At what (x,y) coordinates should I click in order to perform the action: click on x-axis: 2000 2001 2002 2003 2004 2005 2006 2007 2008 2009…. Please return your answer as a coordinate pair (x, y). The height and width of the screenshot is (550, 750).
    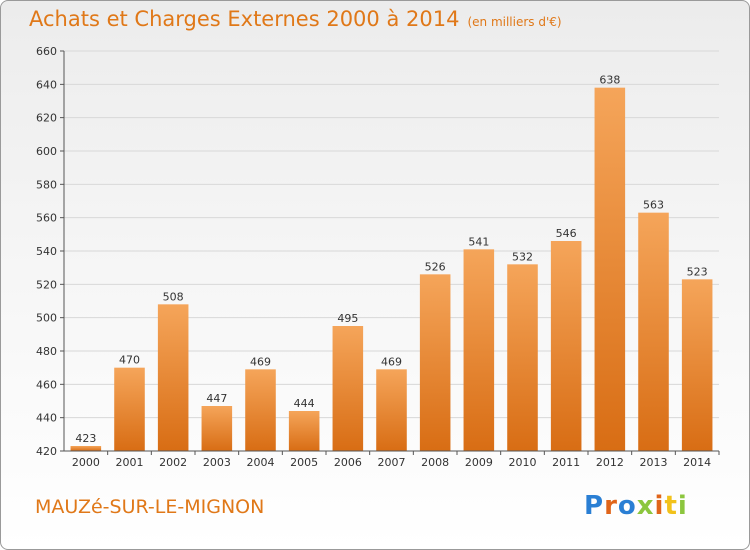
    Looking at the image, I should click on (392, 459).